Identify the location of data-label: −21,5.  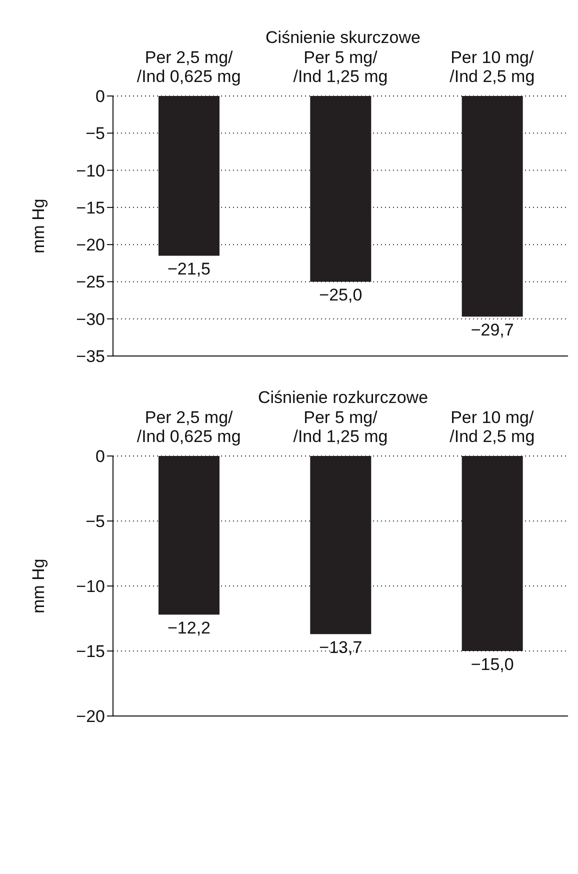
(189, 269).